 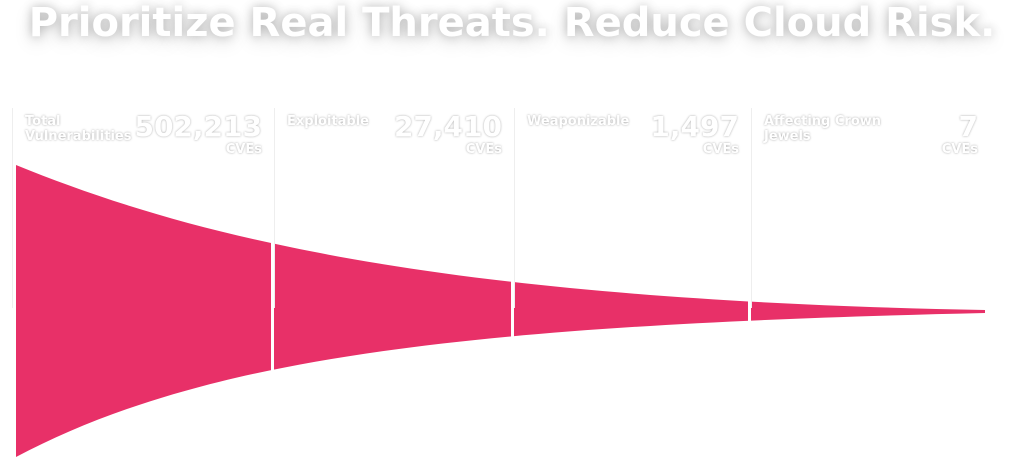 I want to click on stage-label: Weaponizable, so click(x=578, y=121).